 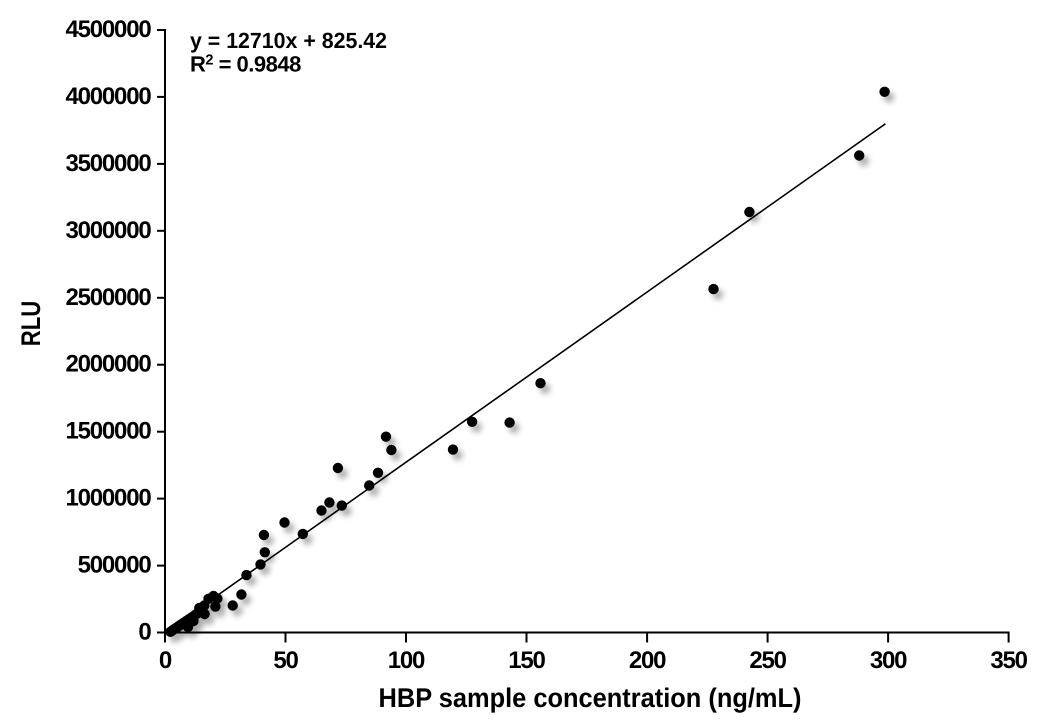 What do you see at coordinates (108, 230) in the screenshot?
I see `svg-text: 3000000` at bounding box center [108, 230].